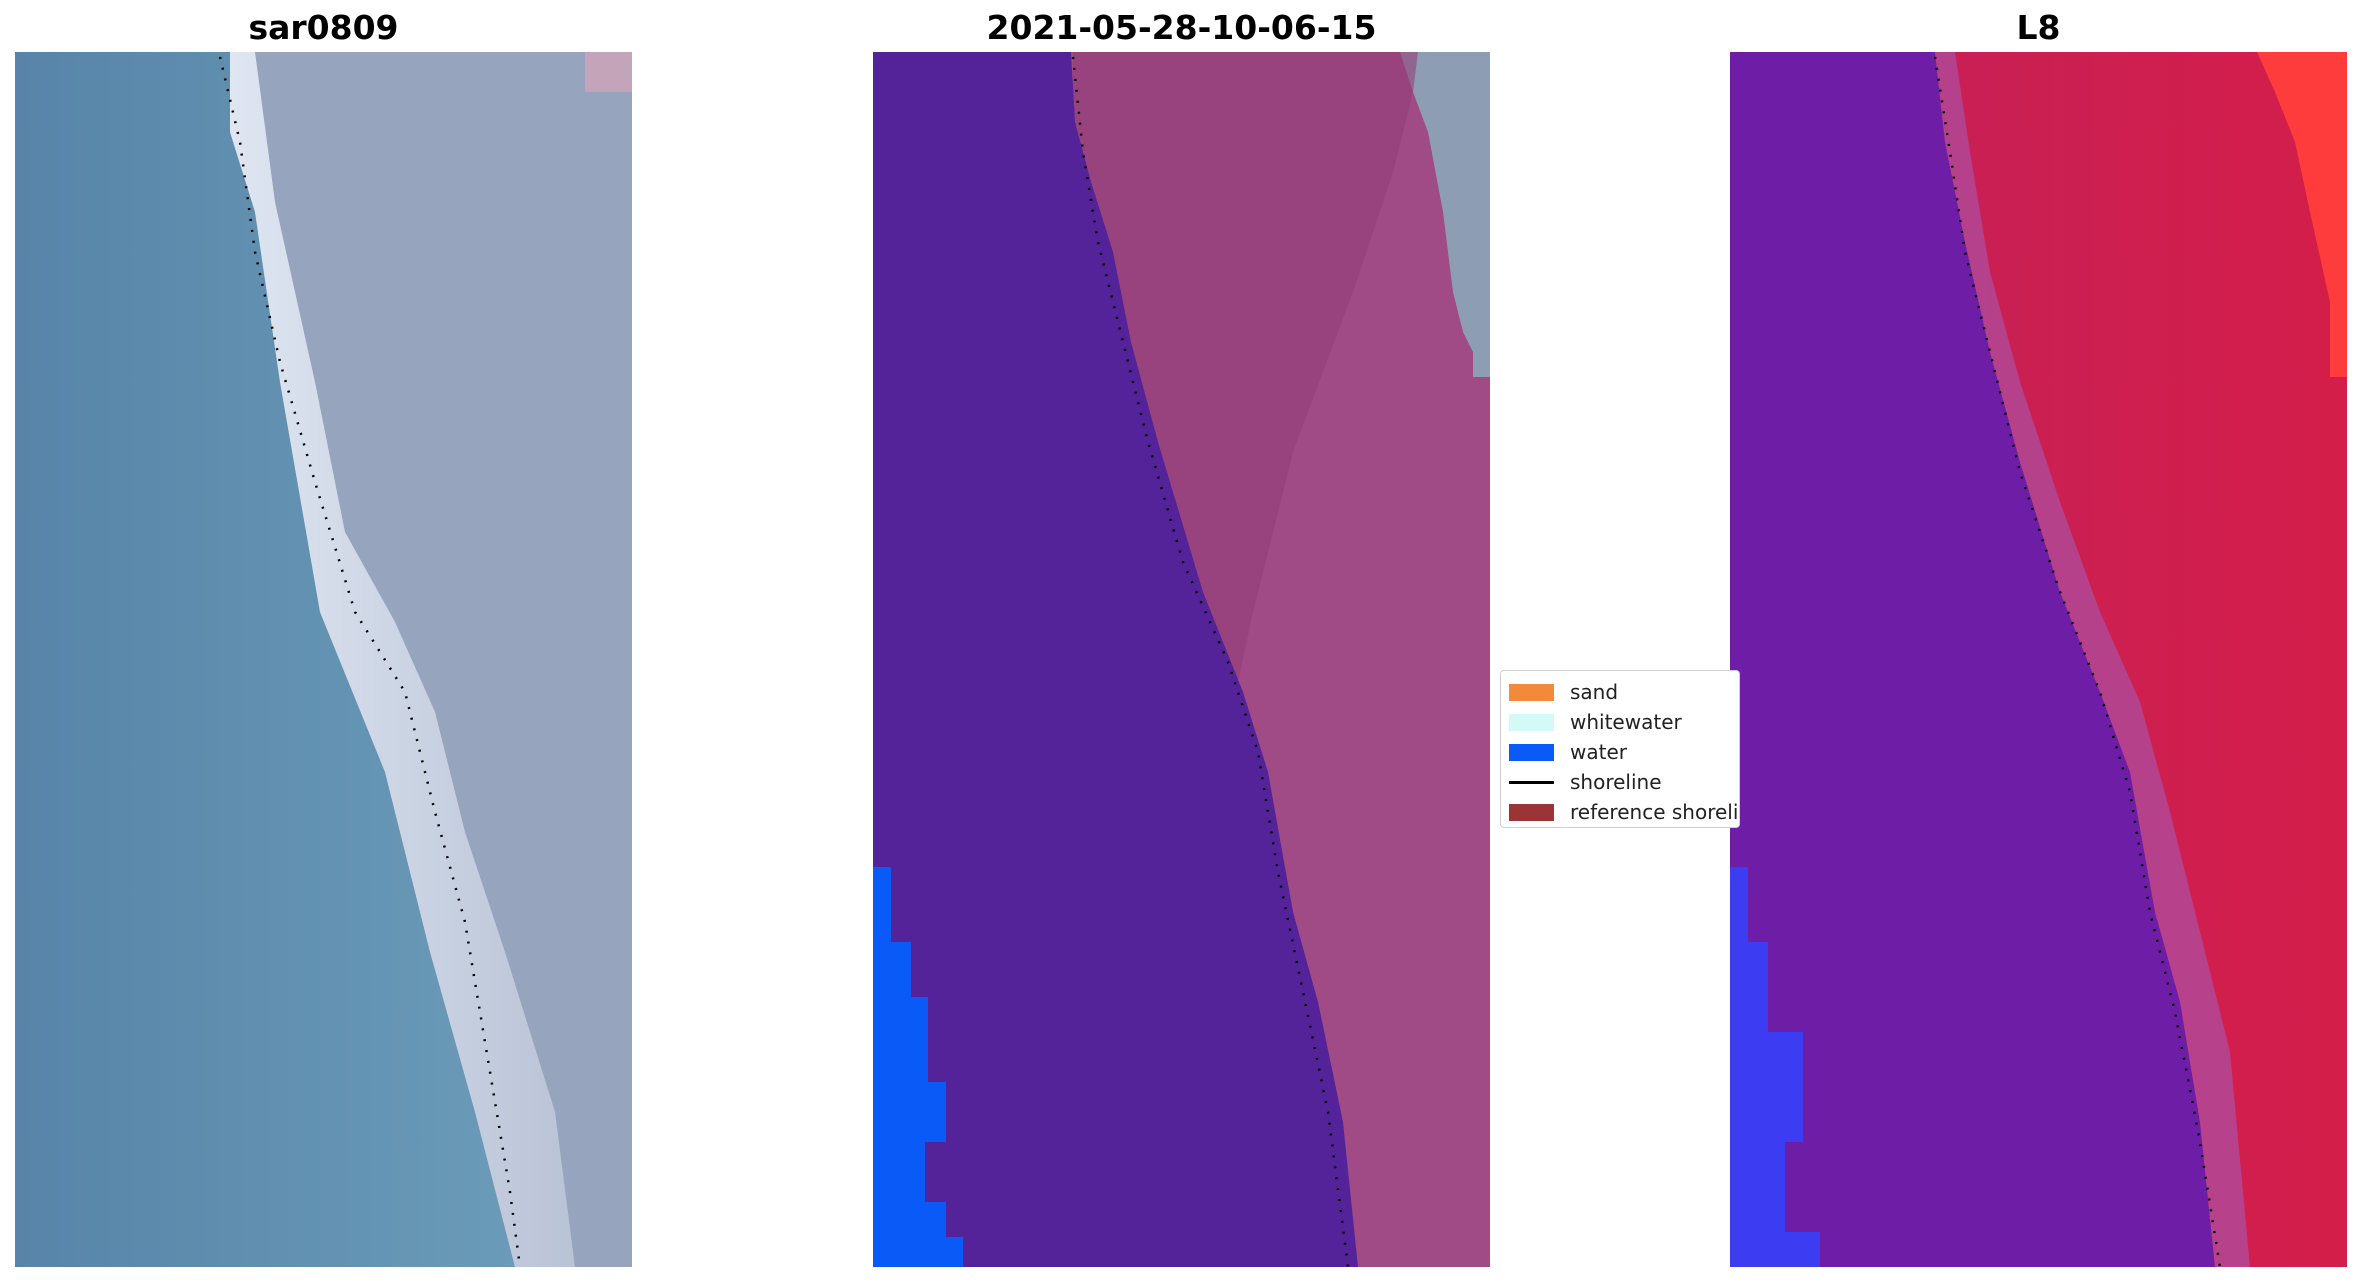  I want to click on legend-item-reference-shoreline: reference shoreline, so click(1624, 812).